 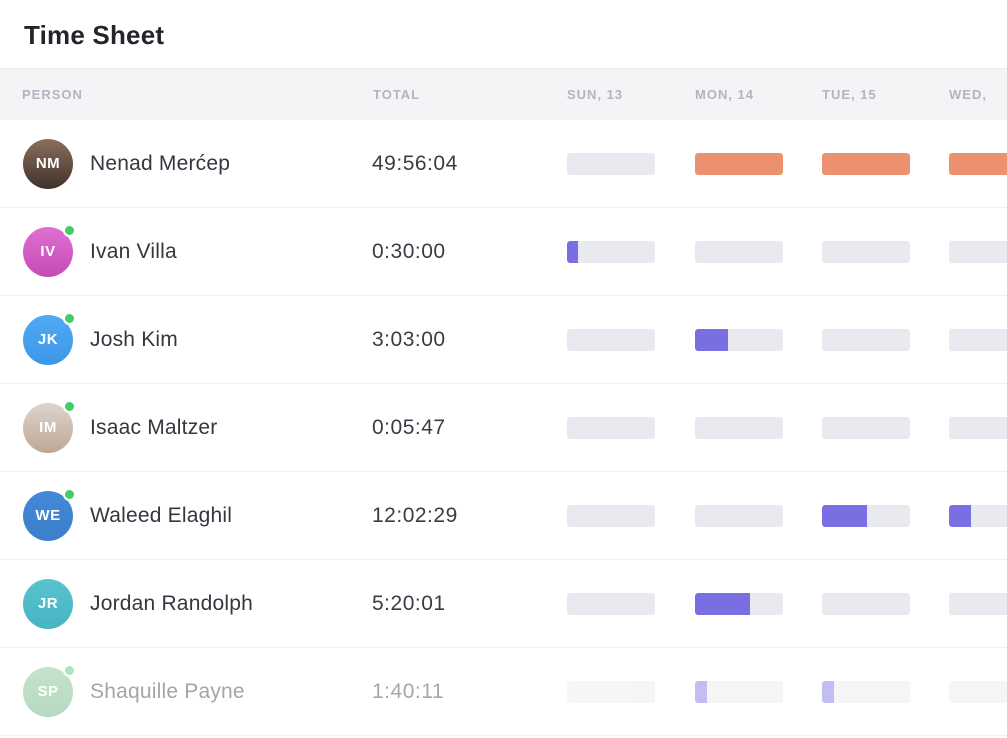 What do you see at coordinates (160, 163) in the screenshot?
I see `person-name: Nenad Merćep` at bounding box center [160, 163].